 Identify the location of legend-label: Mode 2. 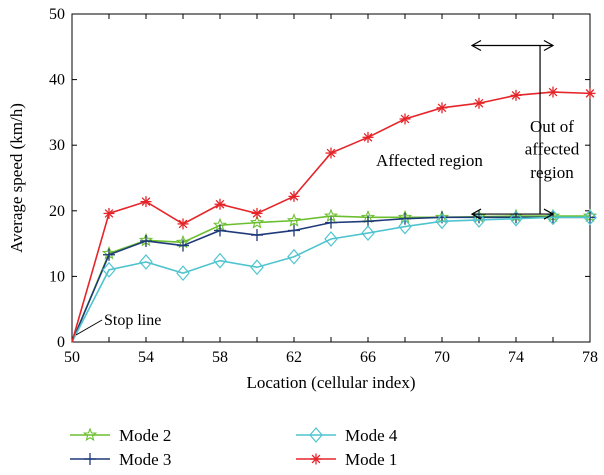
(145, 435).